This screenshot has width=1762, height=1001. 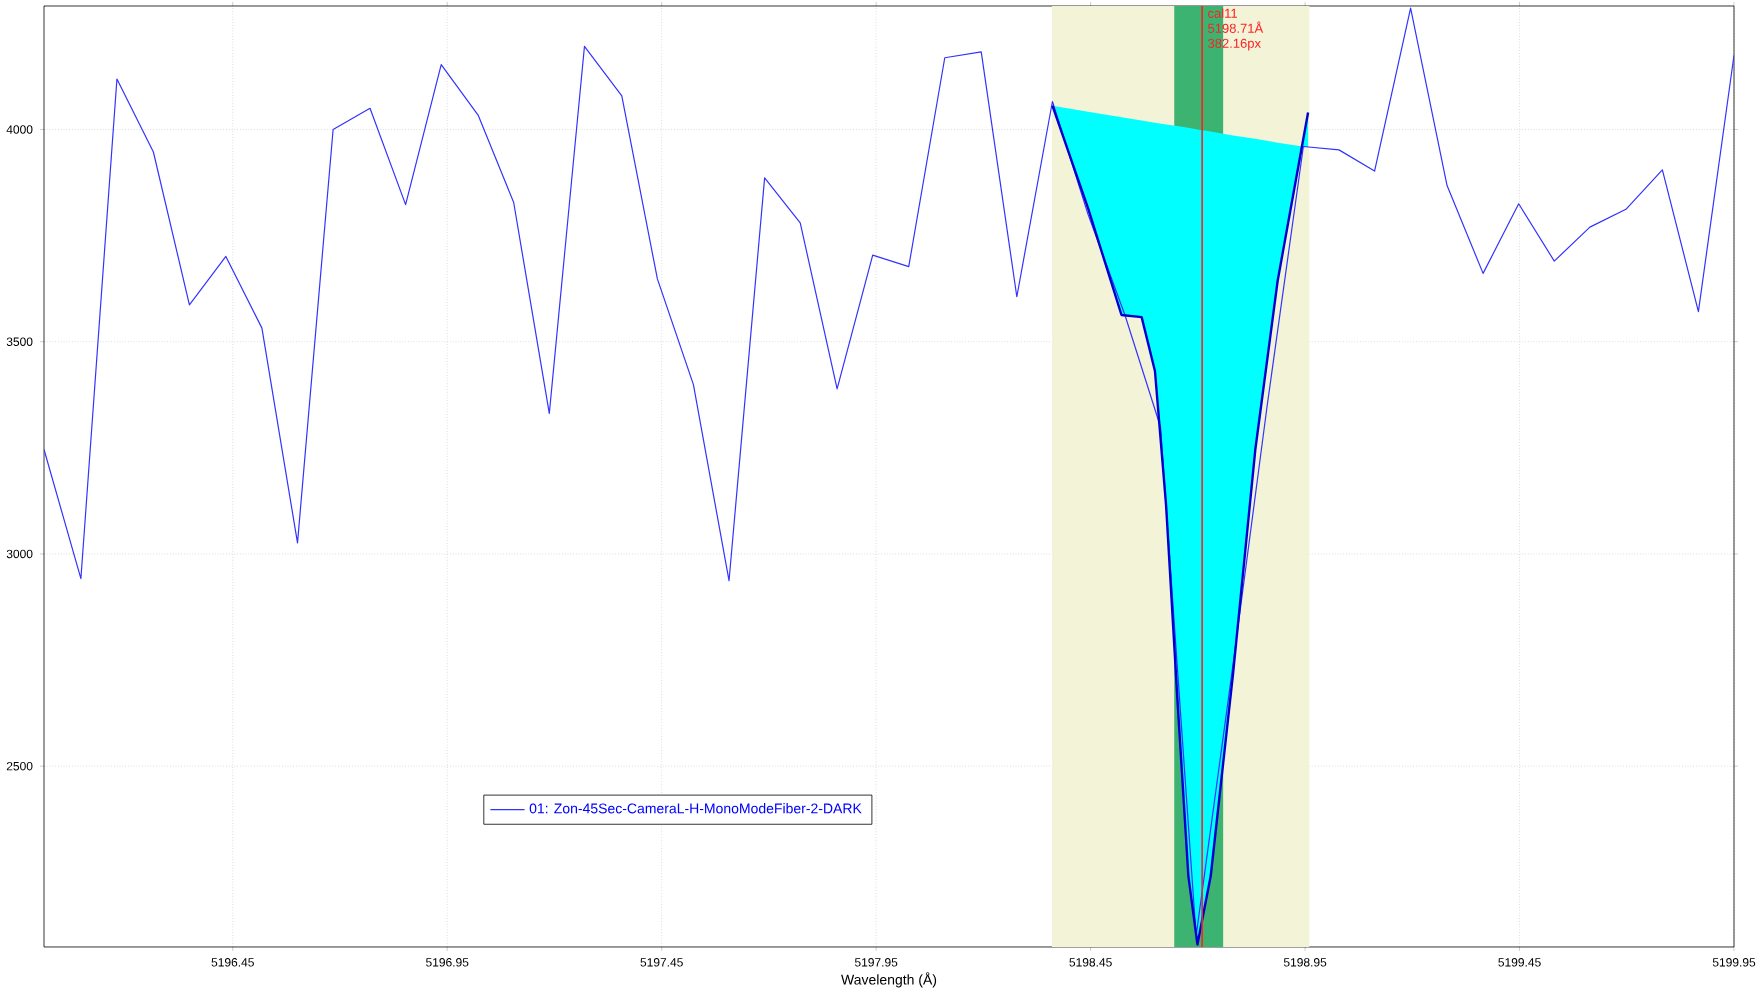 I want to click on legend-label: 01: Zon-45Sec-CameraL-H-MonoModeFiber-2-DARK, so click(x=695, y=808).